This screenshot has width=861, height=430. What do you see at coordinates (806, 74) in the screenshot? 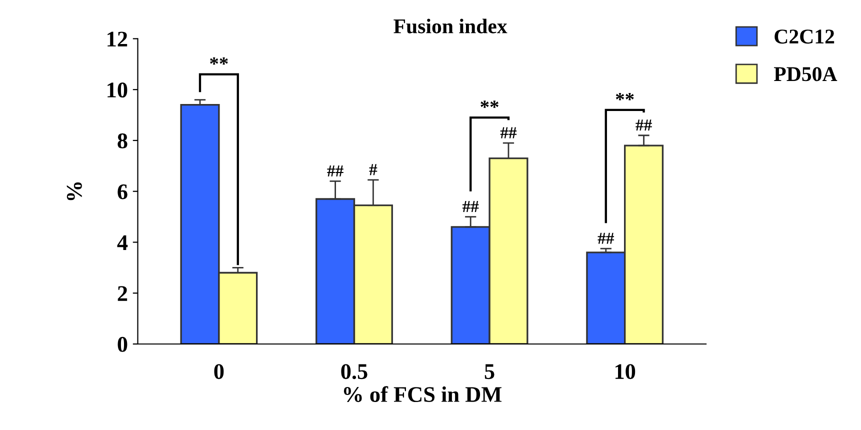
I see `legend-label: PD50A` at bounding box center [806, 74].